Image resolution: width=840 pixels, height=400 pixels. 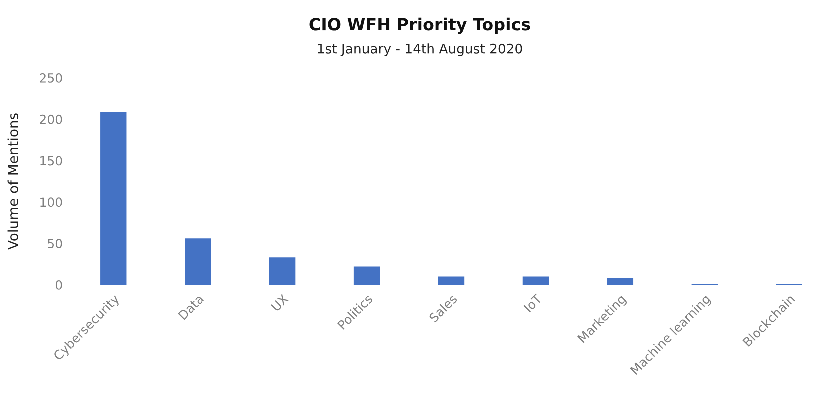 What do you see at coordinates (13, 182) in the screenshot?
I see `y-axis-title: Volume of Mentions` at bounding box center [13, 182].